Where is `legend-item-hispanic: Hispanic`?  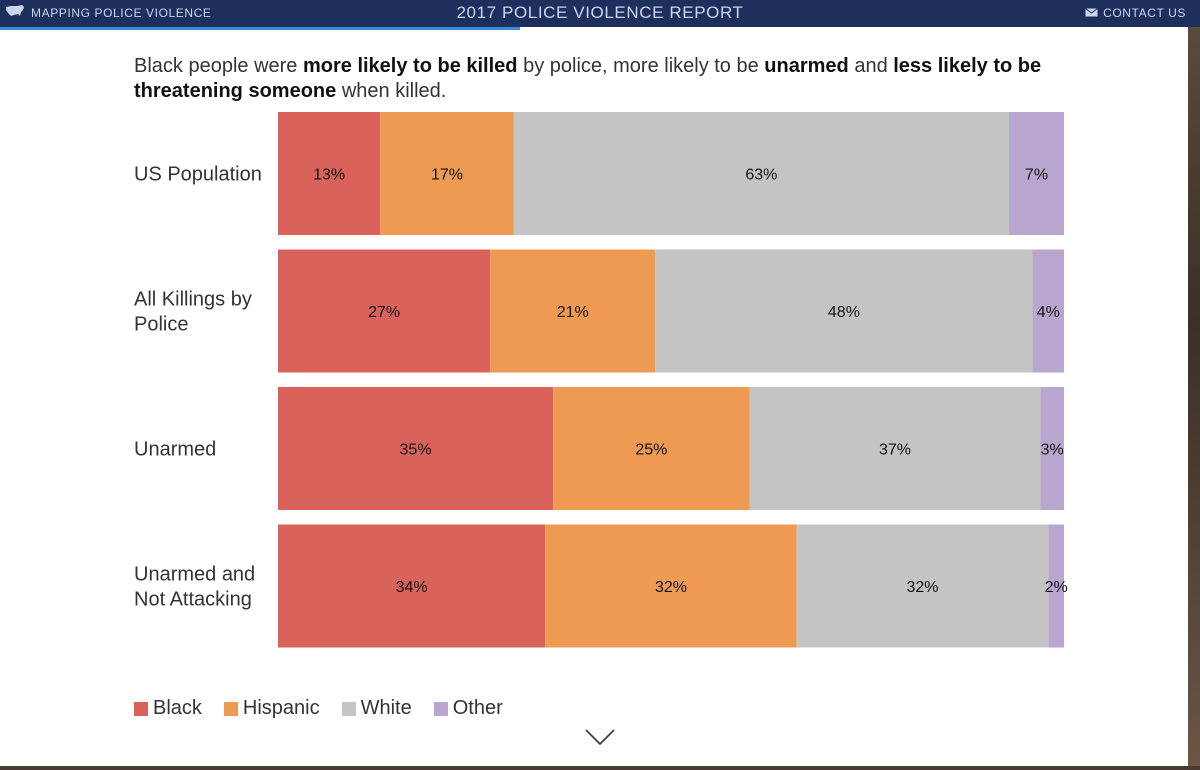
legend-item-hispanic: Hispanic is located at coordinates (271, 708).